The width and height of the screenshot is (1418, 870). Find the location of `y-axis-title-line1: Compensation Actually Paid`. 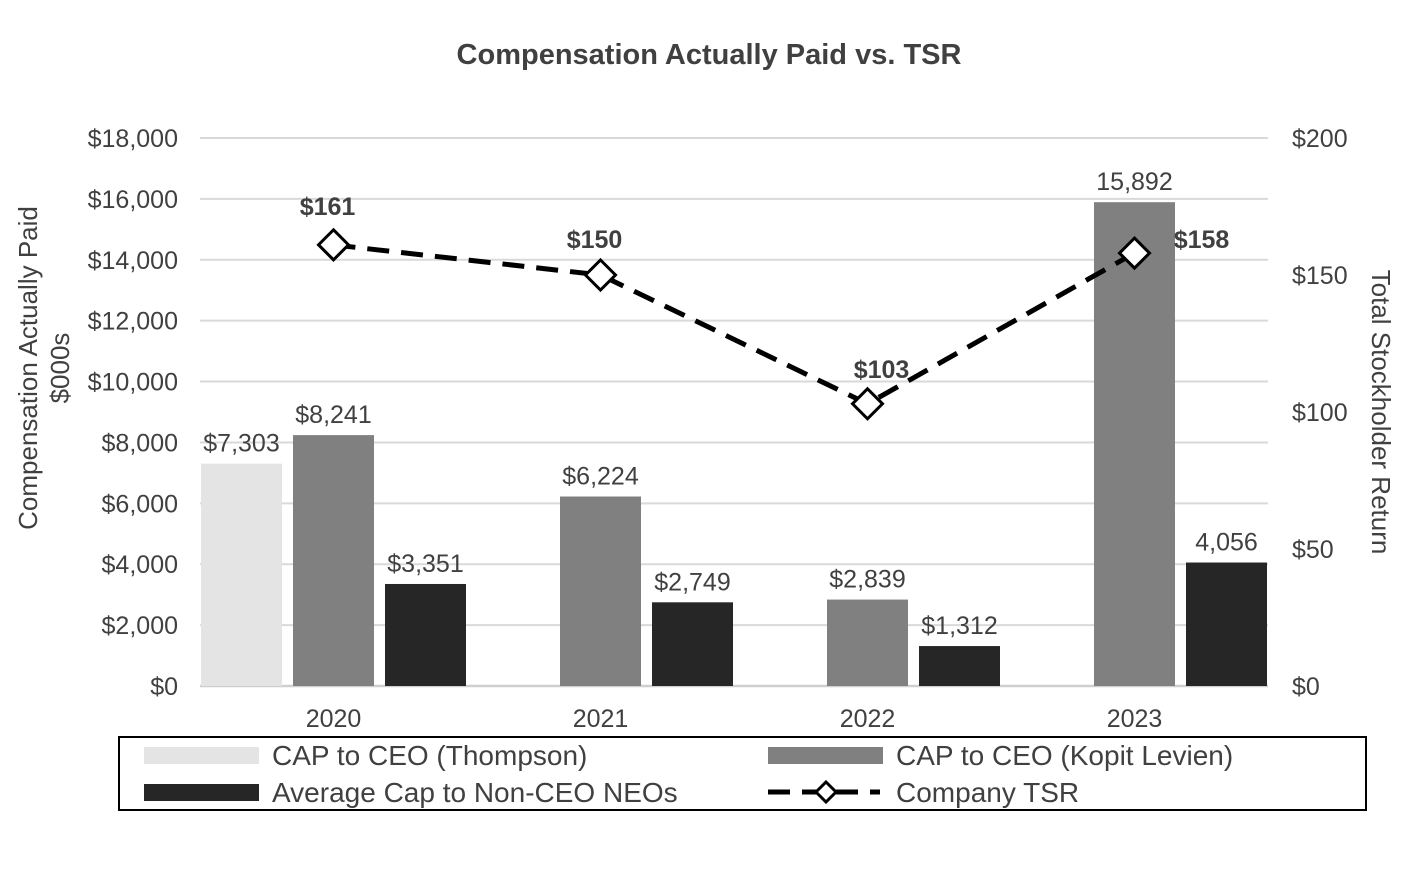

y-axis-title-line1: Compensation Actually Paid is located at coordinates (28, 368).